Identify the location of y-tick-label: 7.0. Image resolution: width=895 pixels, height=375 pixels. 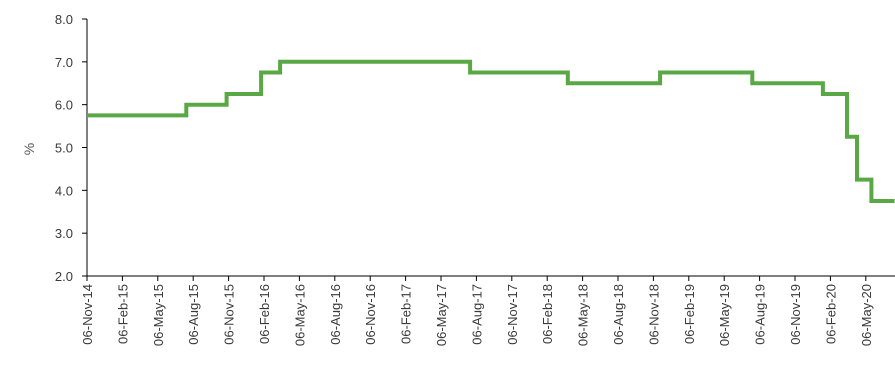
(64, 62).